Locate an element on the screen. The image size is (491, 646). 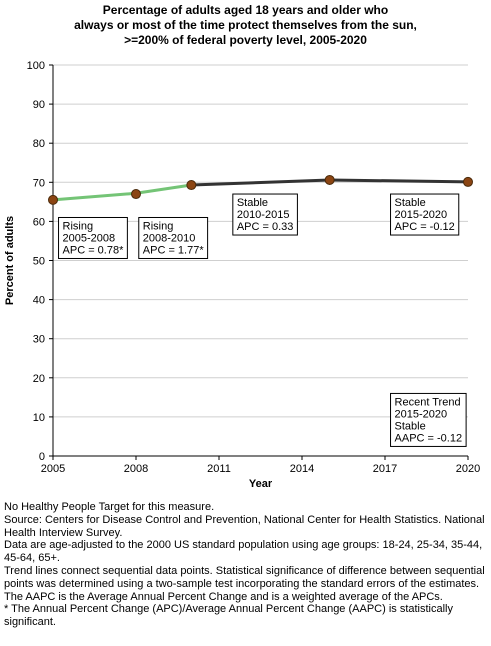
y-tick-label: 40 is located at coordinates (39, 301).